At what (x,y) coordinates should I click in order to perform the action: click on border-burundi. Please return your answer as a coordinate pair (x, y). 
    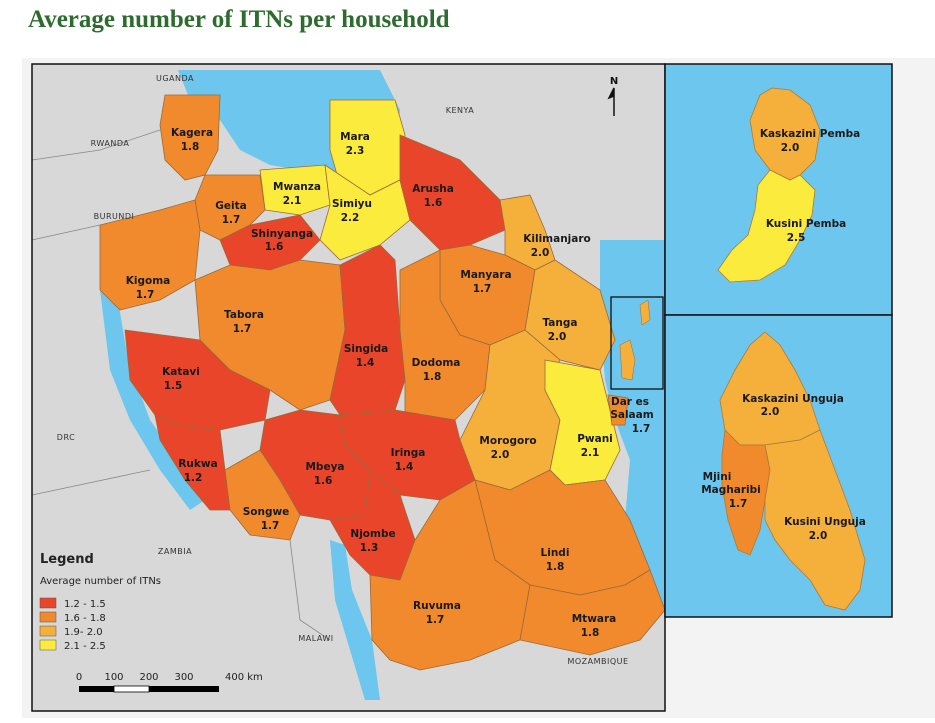
    Looking at the image, I should click on (66, 232).